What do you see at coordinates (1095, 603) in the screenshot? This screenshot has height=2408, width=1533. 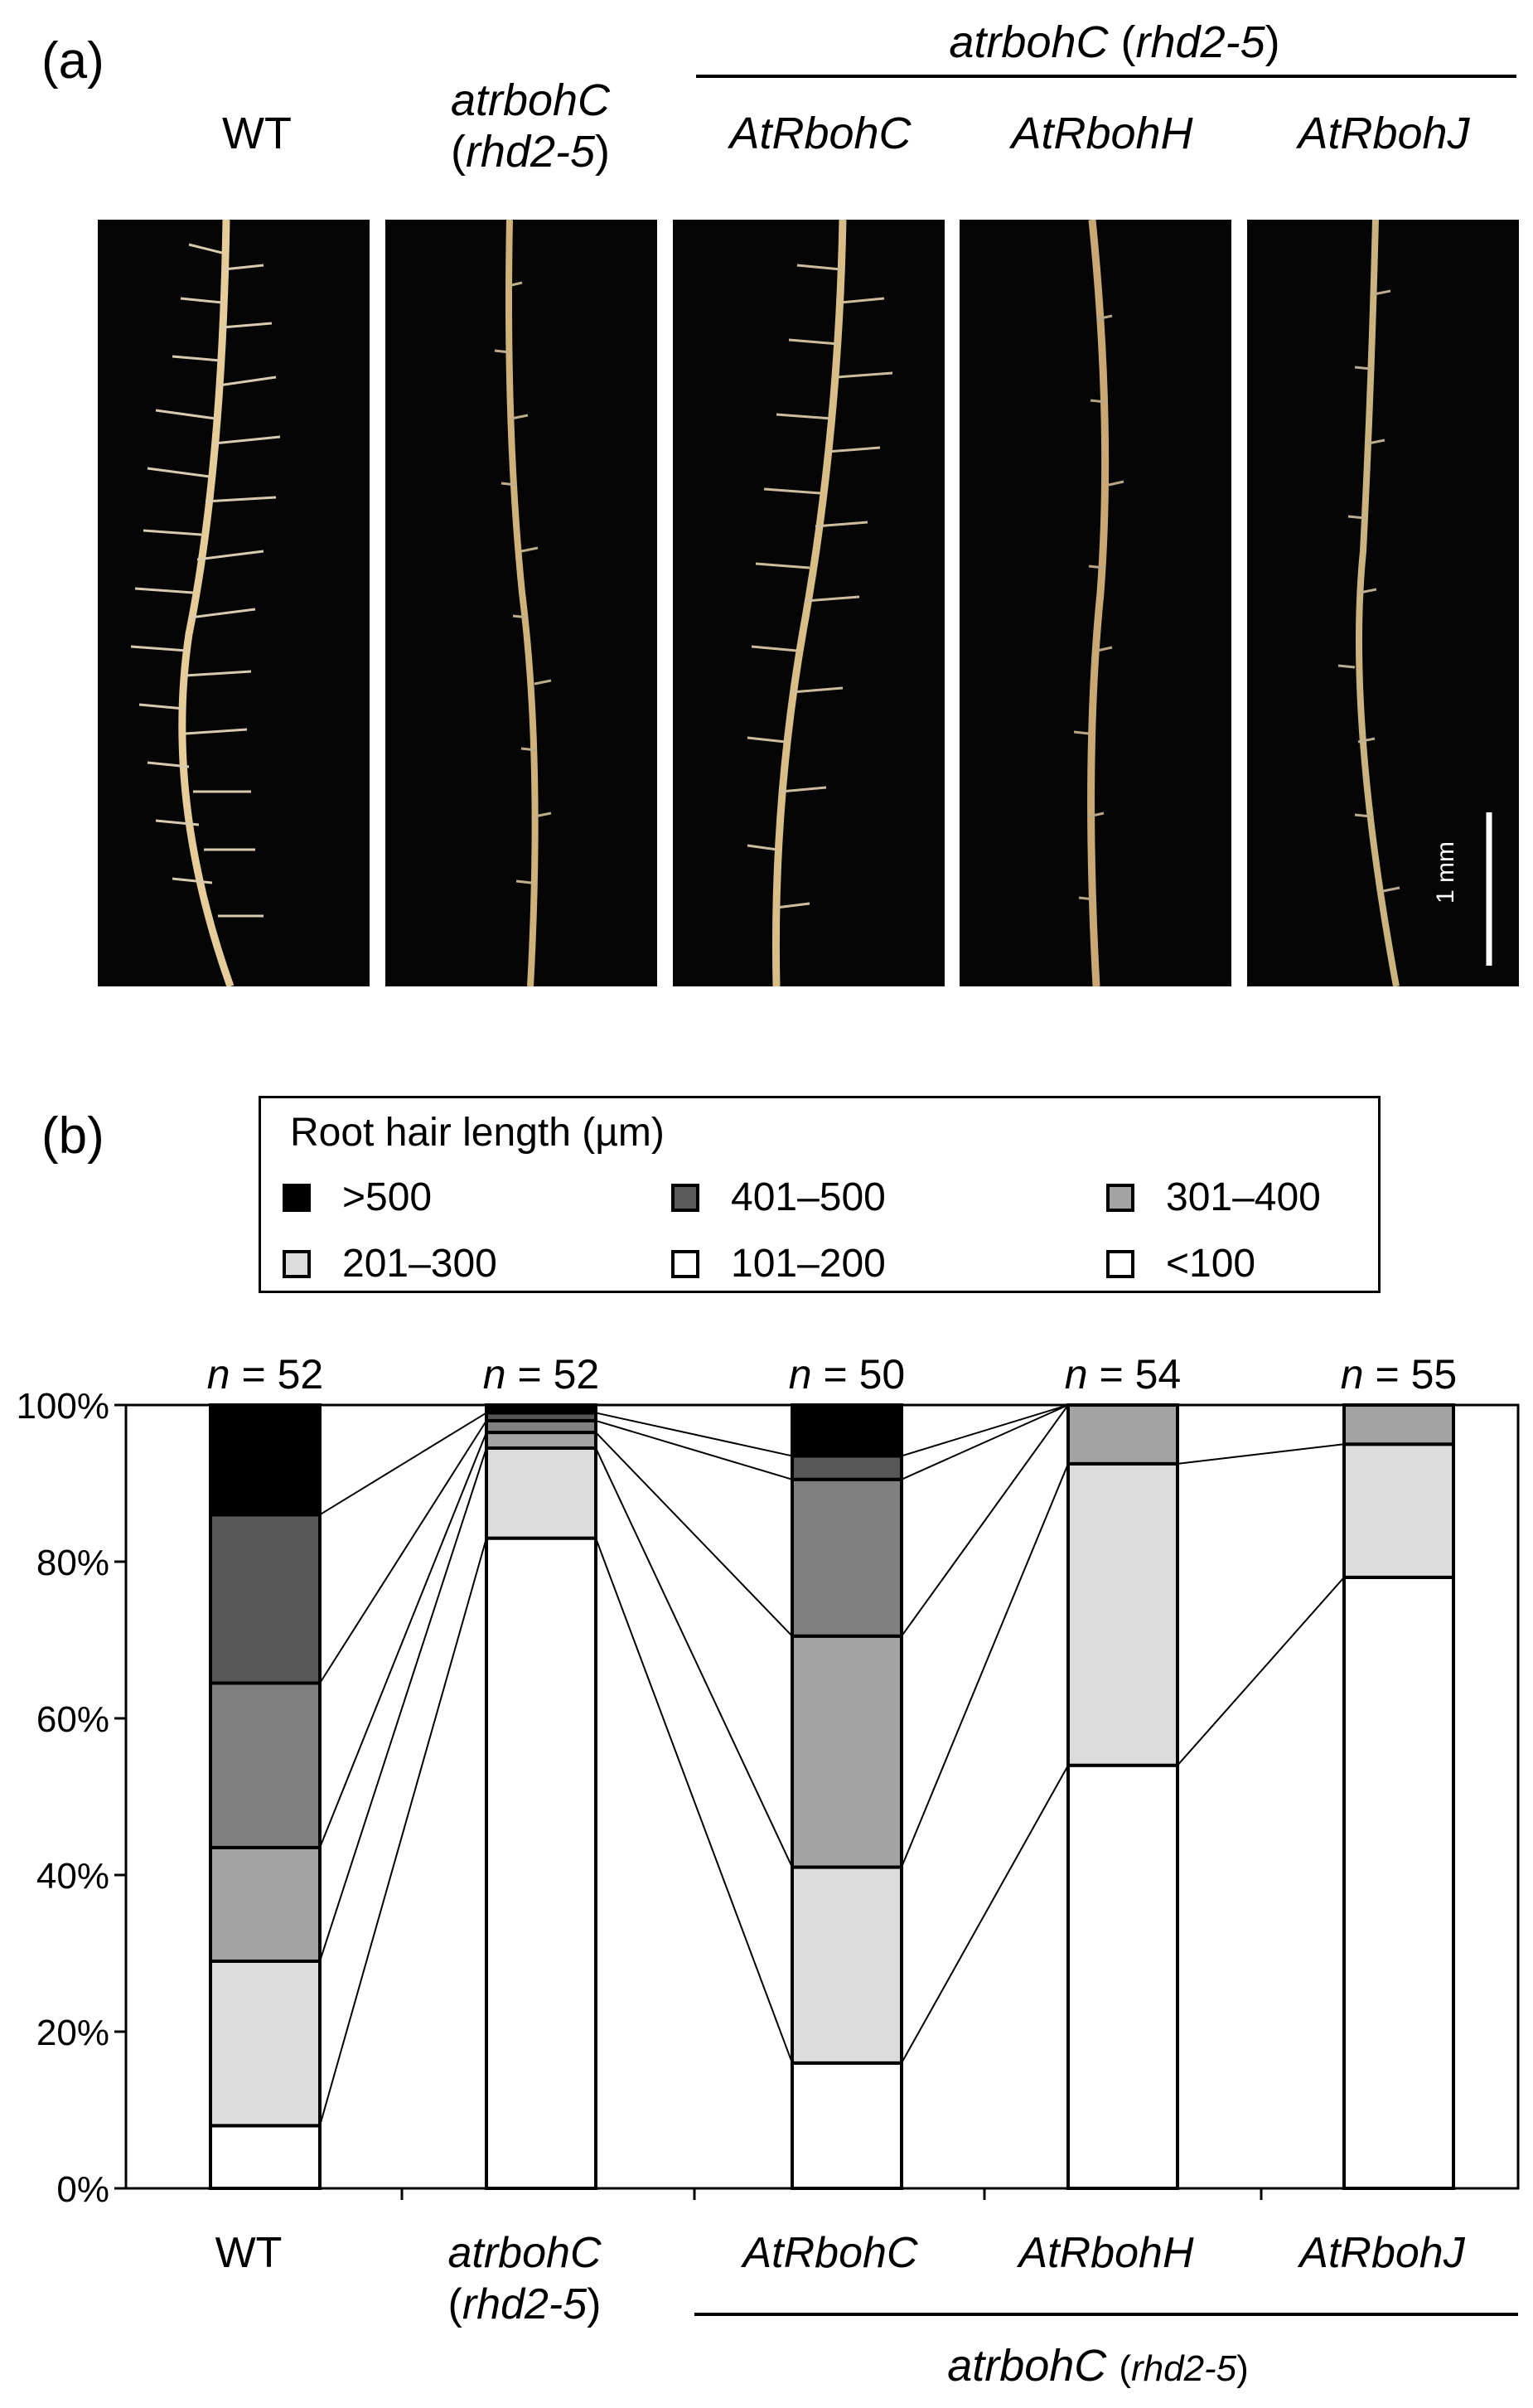 I see `root-photo-rbohh` at bounding box center [1095, 603].